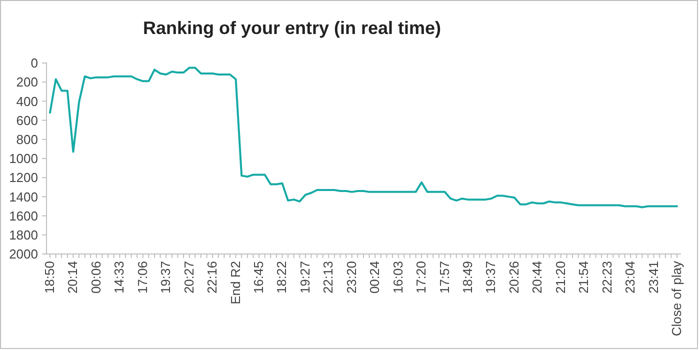  What do you see at coordinates (606, 277) in the screenshot?
I see `x-tick-label: 22:23` at bounding box center [606, 277].